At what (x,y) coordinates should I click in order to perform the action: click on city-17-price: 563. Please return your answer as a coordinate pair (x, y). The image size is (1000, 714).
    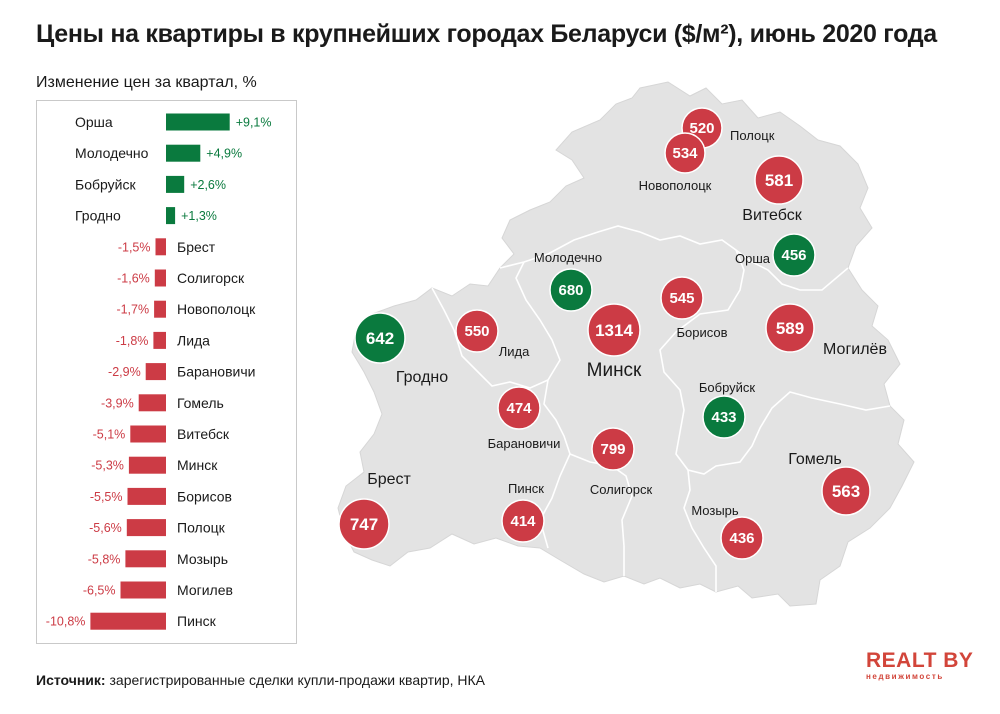
    Looking at the image, I should click on (846, 491).